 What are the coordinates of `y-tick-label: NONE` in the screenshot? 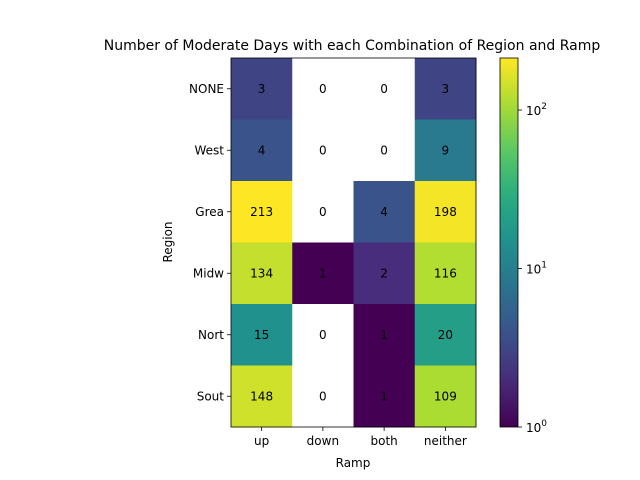 It's located at (206, 89).